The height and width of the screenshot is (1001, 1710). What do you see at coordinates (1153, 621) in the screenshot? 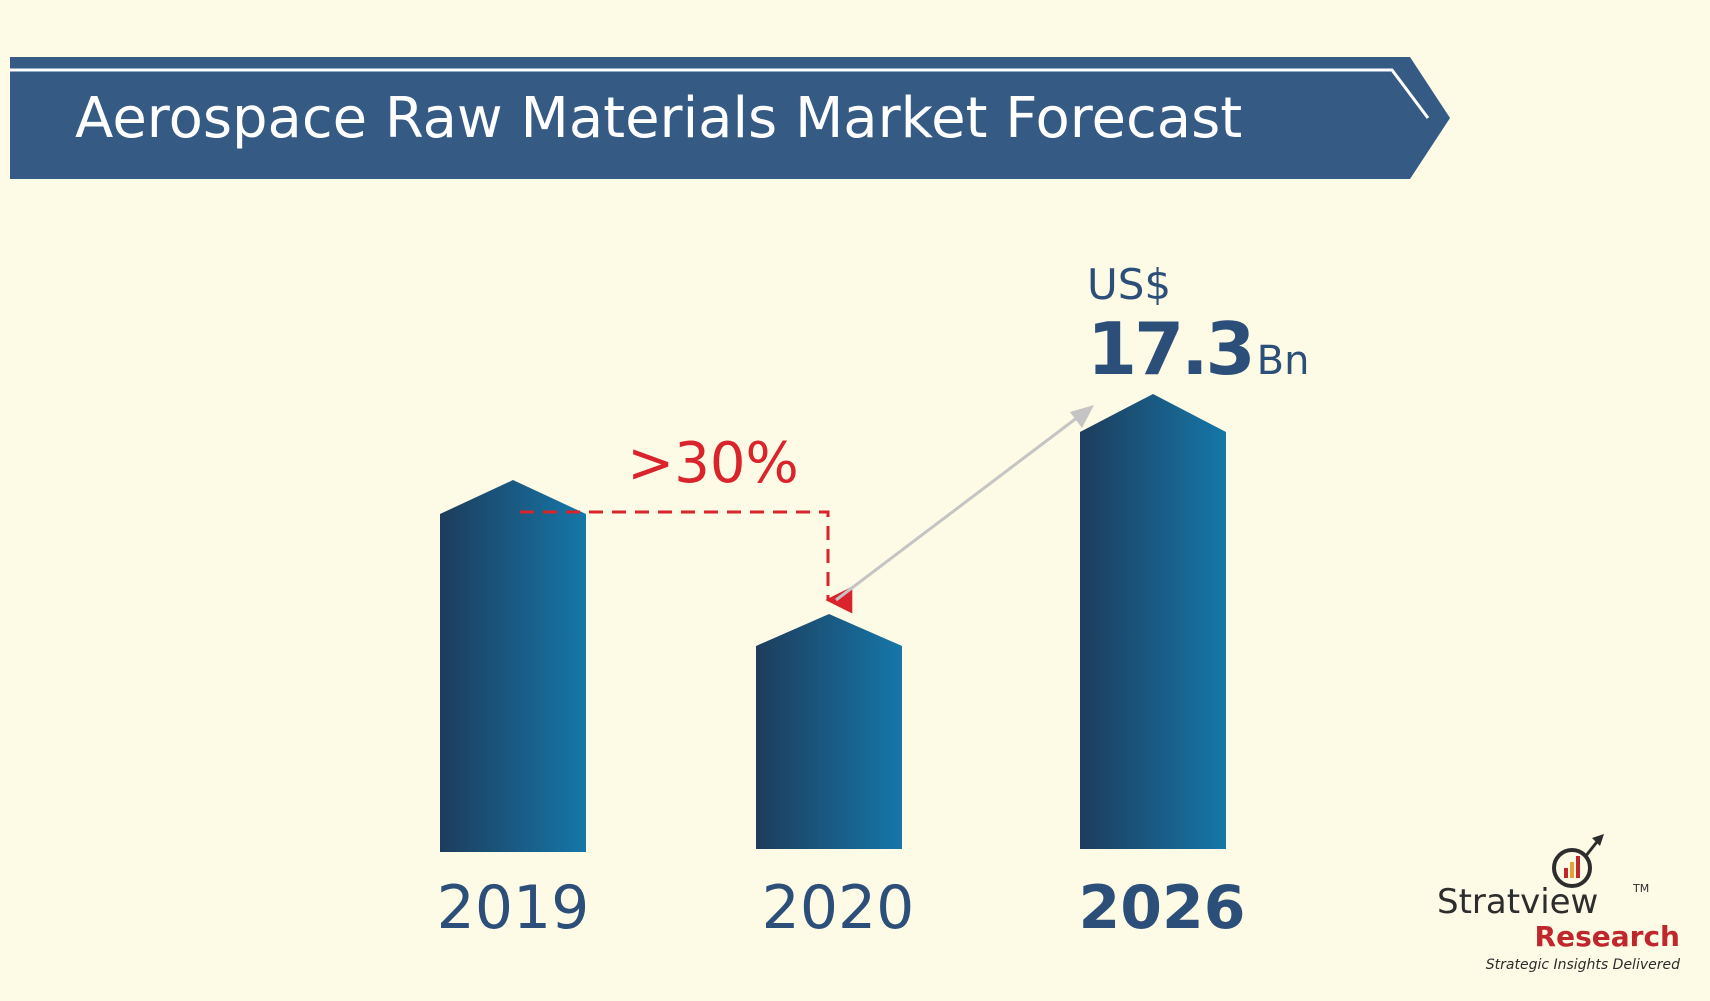
I see `bar-2026` at bounding box center [1153, 621].